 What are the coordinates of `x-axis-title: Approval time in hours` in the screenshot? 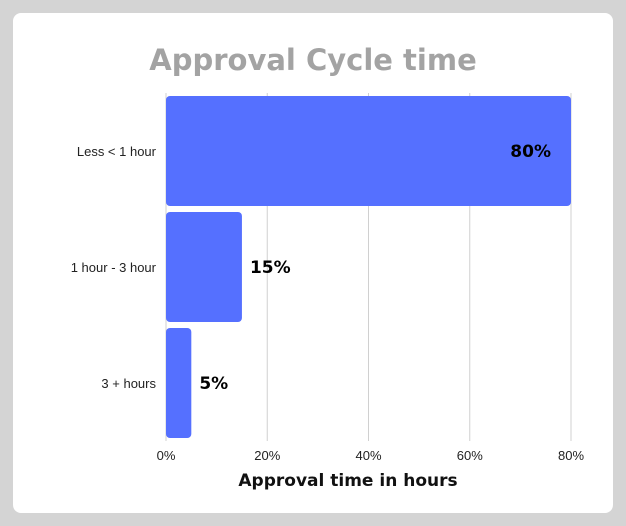 It's located at (348, 481).